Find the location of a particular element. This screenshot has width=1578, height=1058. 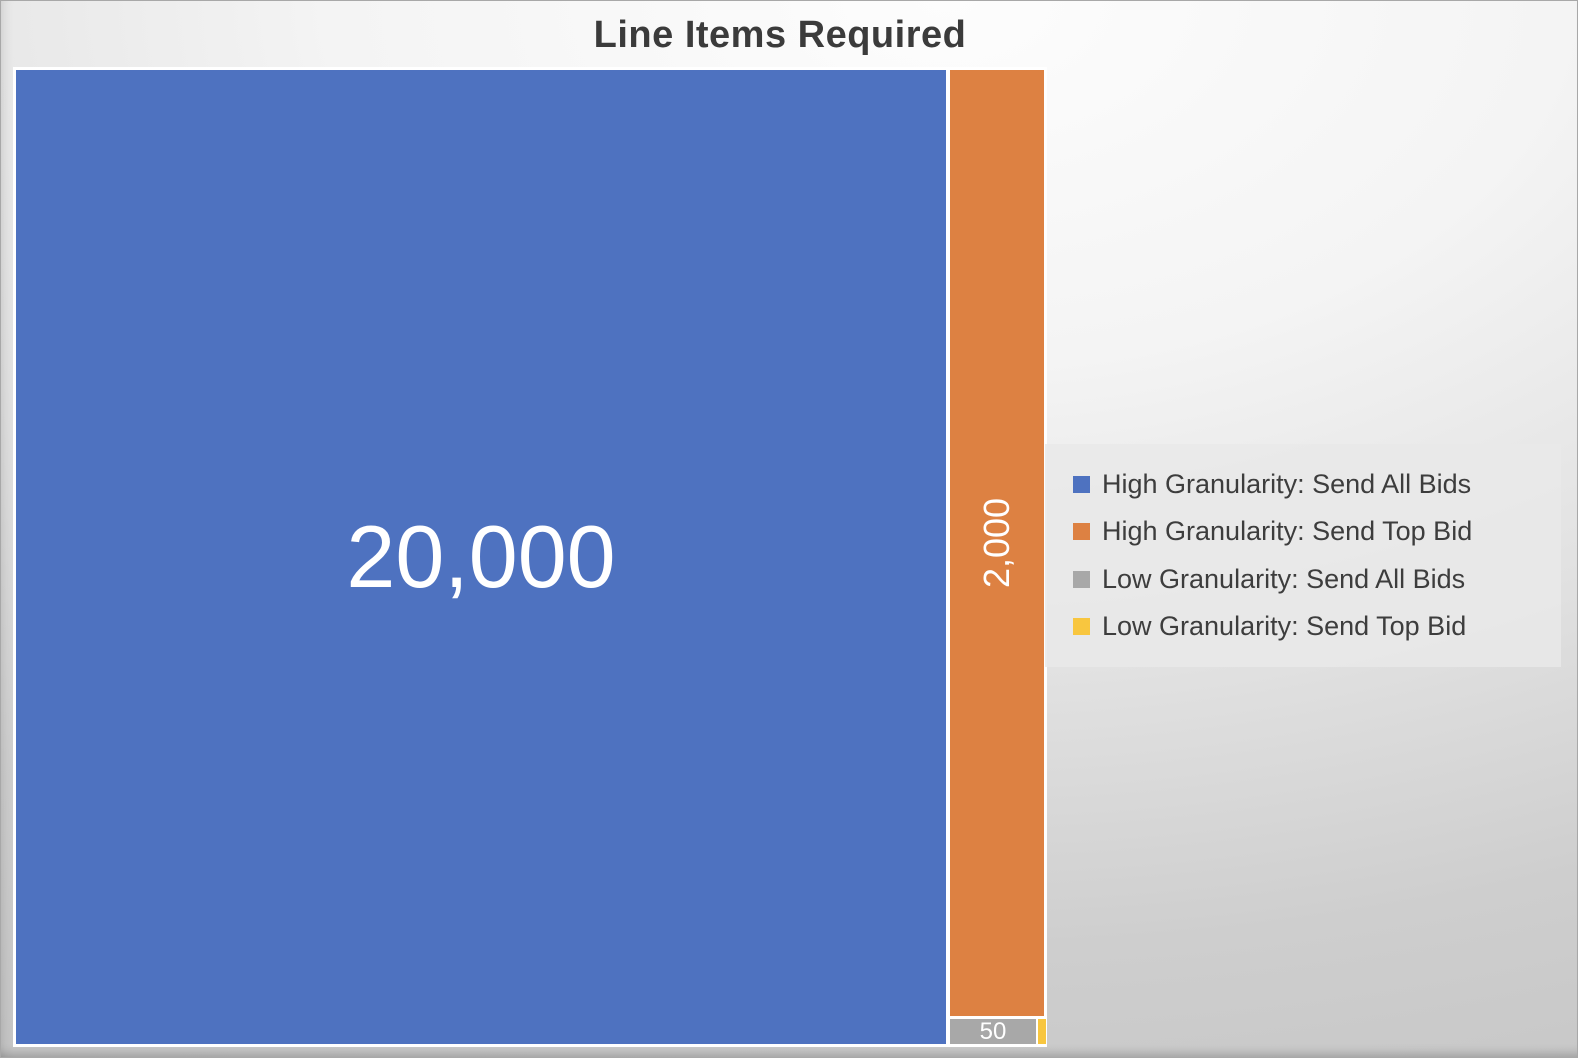

legend-item-high-granularity-send-all-bids: High Granularity: Send All Bids is located at coordinates (1314, 484).